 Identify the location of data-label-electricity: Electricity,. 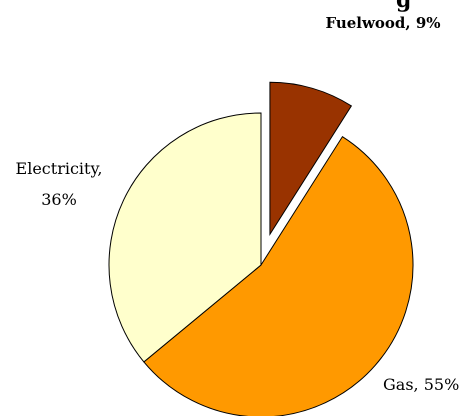
(59, 168).